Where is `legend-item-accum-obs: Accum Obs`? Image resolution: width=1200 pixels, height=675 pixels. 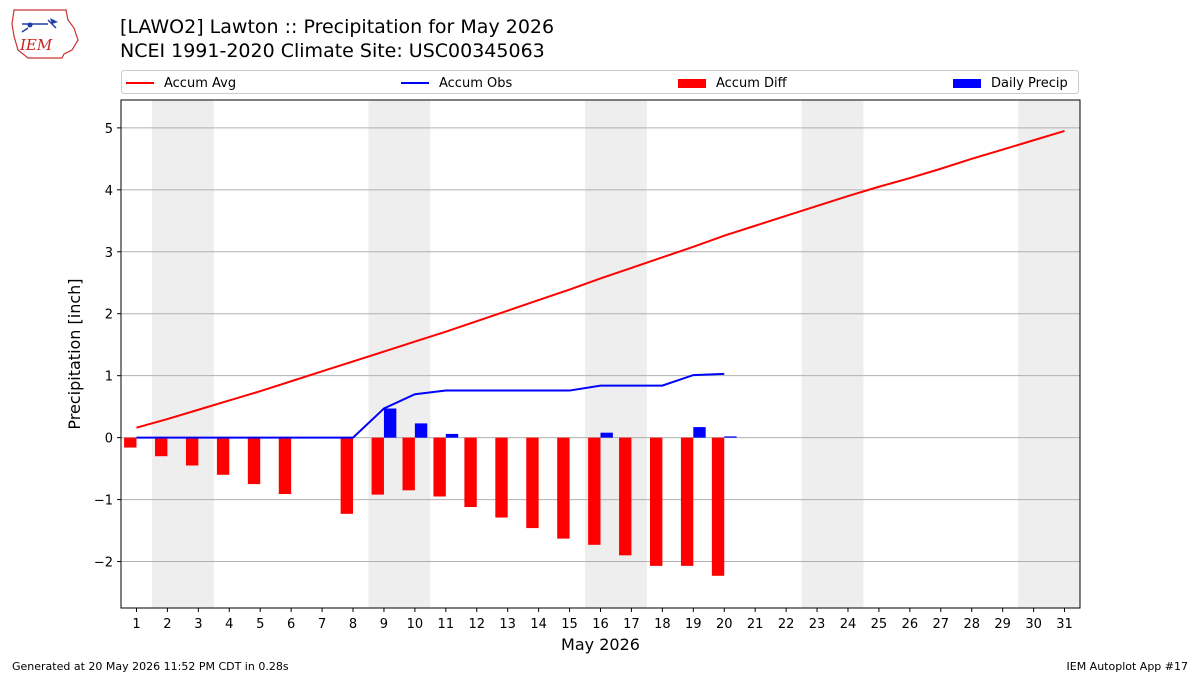 legend-item-accum-obs: Accum Obs is located at coordinates (456, 83).